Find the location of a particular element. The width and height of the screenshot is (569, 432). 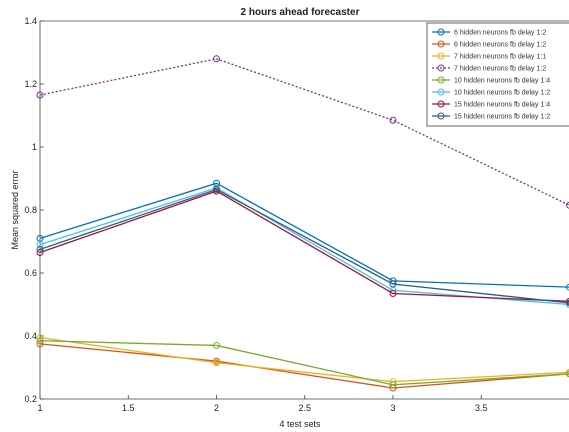

y-tick-label: 1.2 is located at coordinates (30, 84).